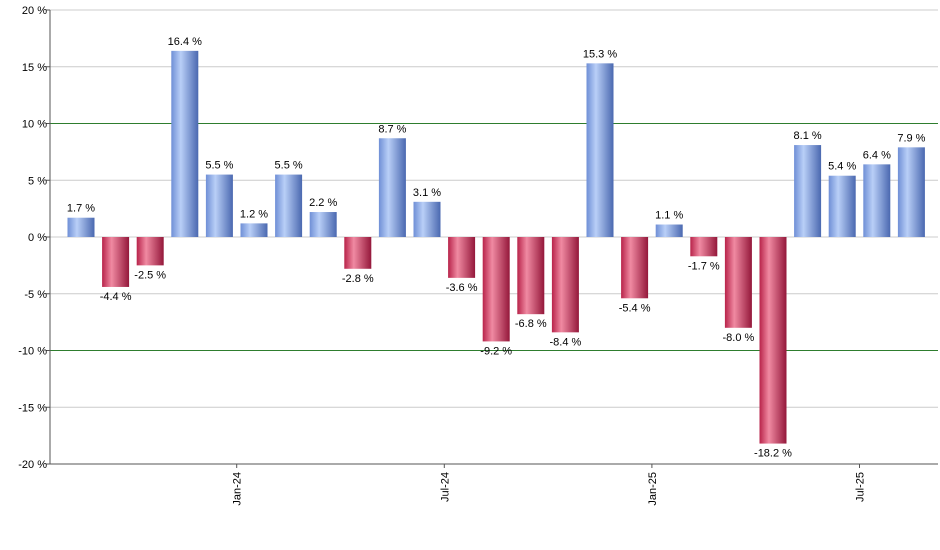 Image resolution: width=940 pixels, height=550 pixels. Describe the element at coordinates (427, 193) in the screenshot. I see `data-label: 3.1 %` at that location.